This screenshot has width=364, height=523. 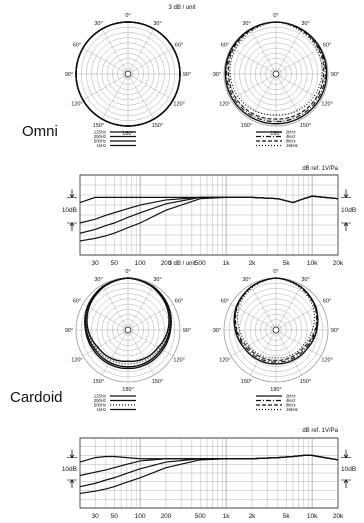 I want to click on x-tick-label: 100, so click(x=140, y=263).